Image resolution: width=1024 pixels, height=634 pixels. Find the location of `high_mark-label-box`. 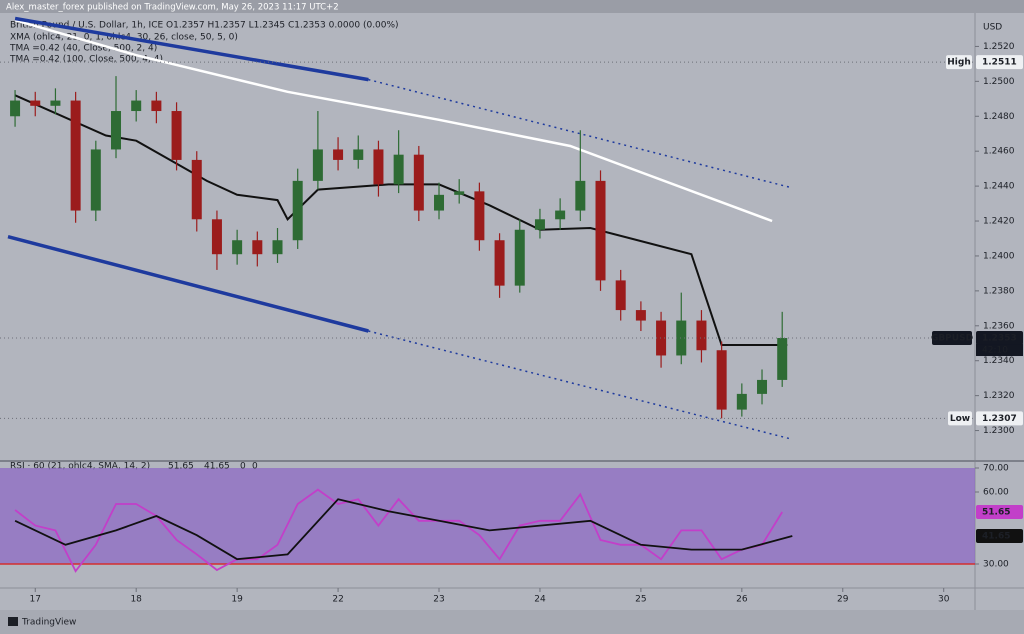

high_mark-label-box is located at coordinates (959, 62).